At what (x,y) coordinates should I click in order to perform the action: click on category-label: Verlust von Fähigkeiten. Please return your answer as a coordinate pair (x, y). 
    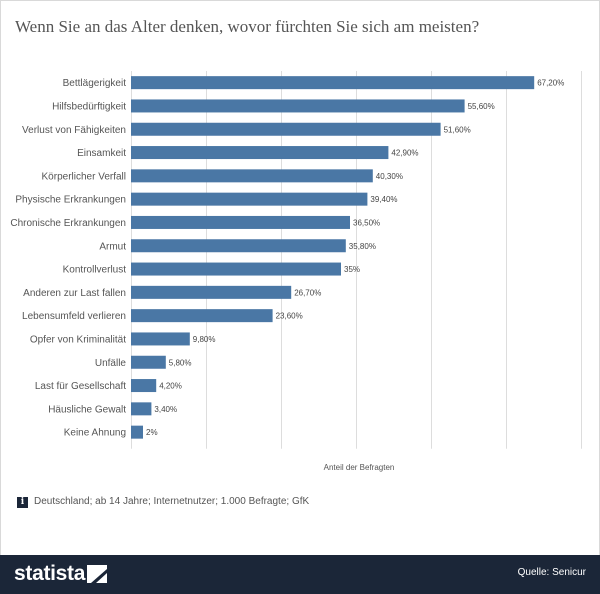
    Looking at the image, I should click on (74, 130).